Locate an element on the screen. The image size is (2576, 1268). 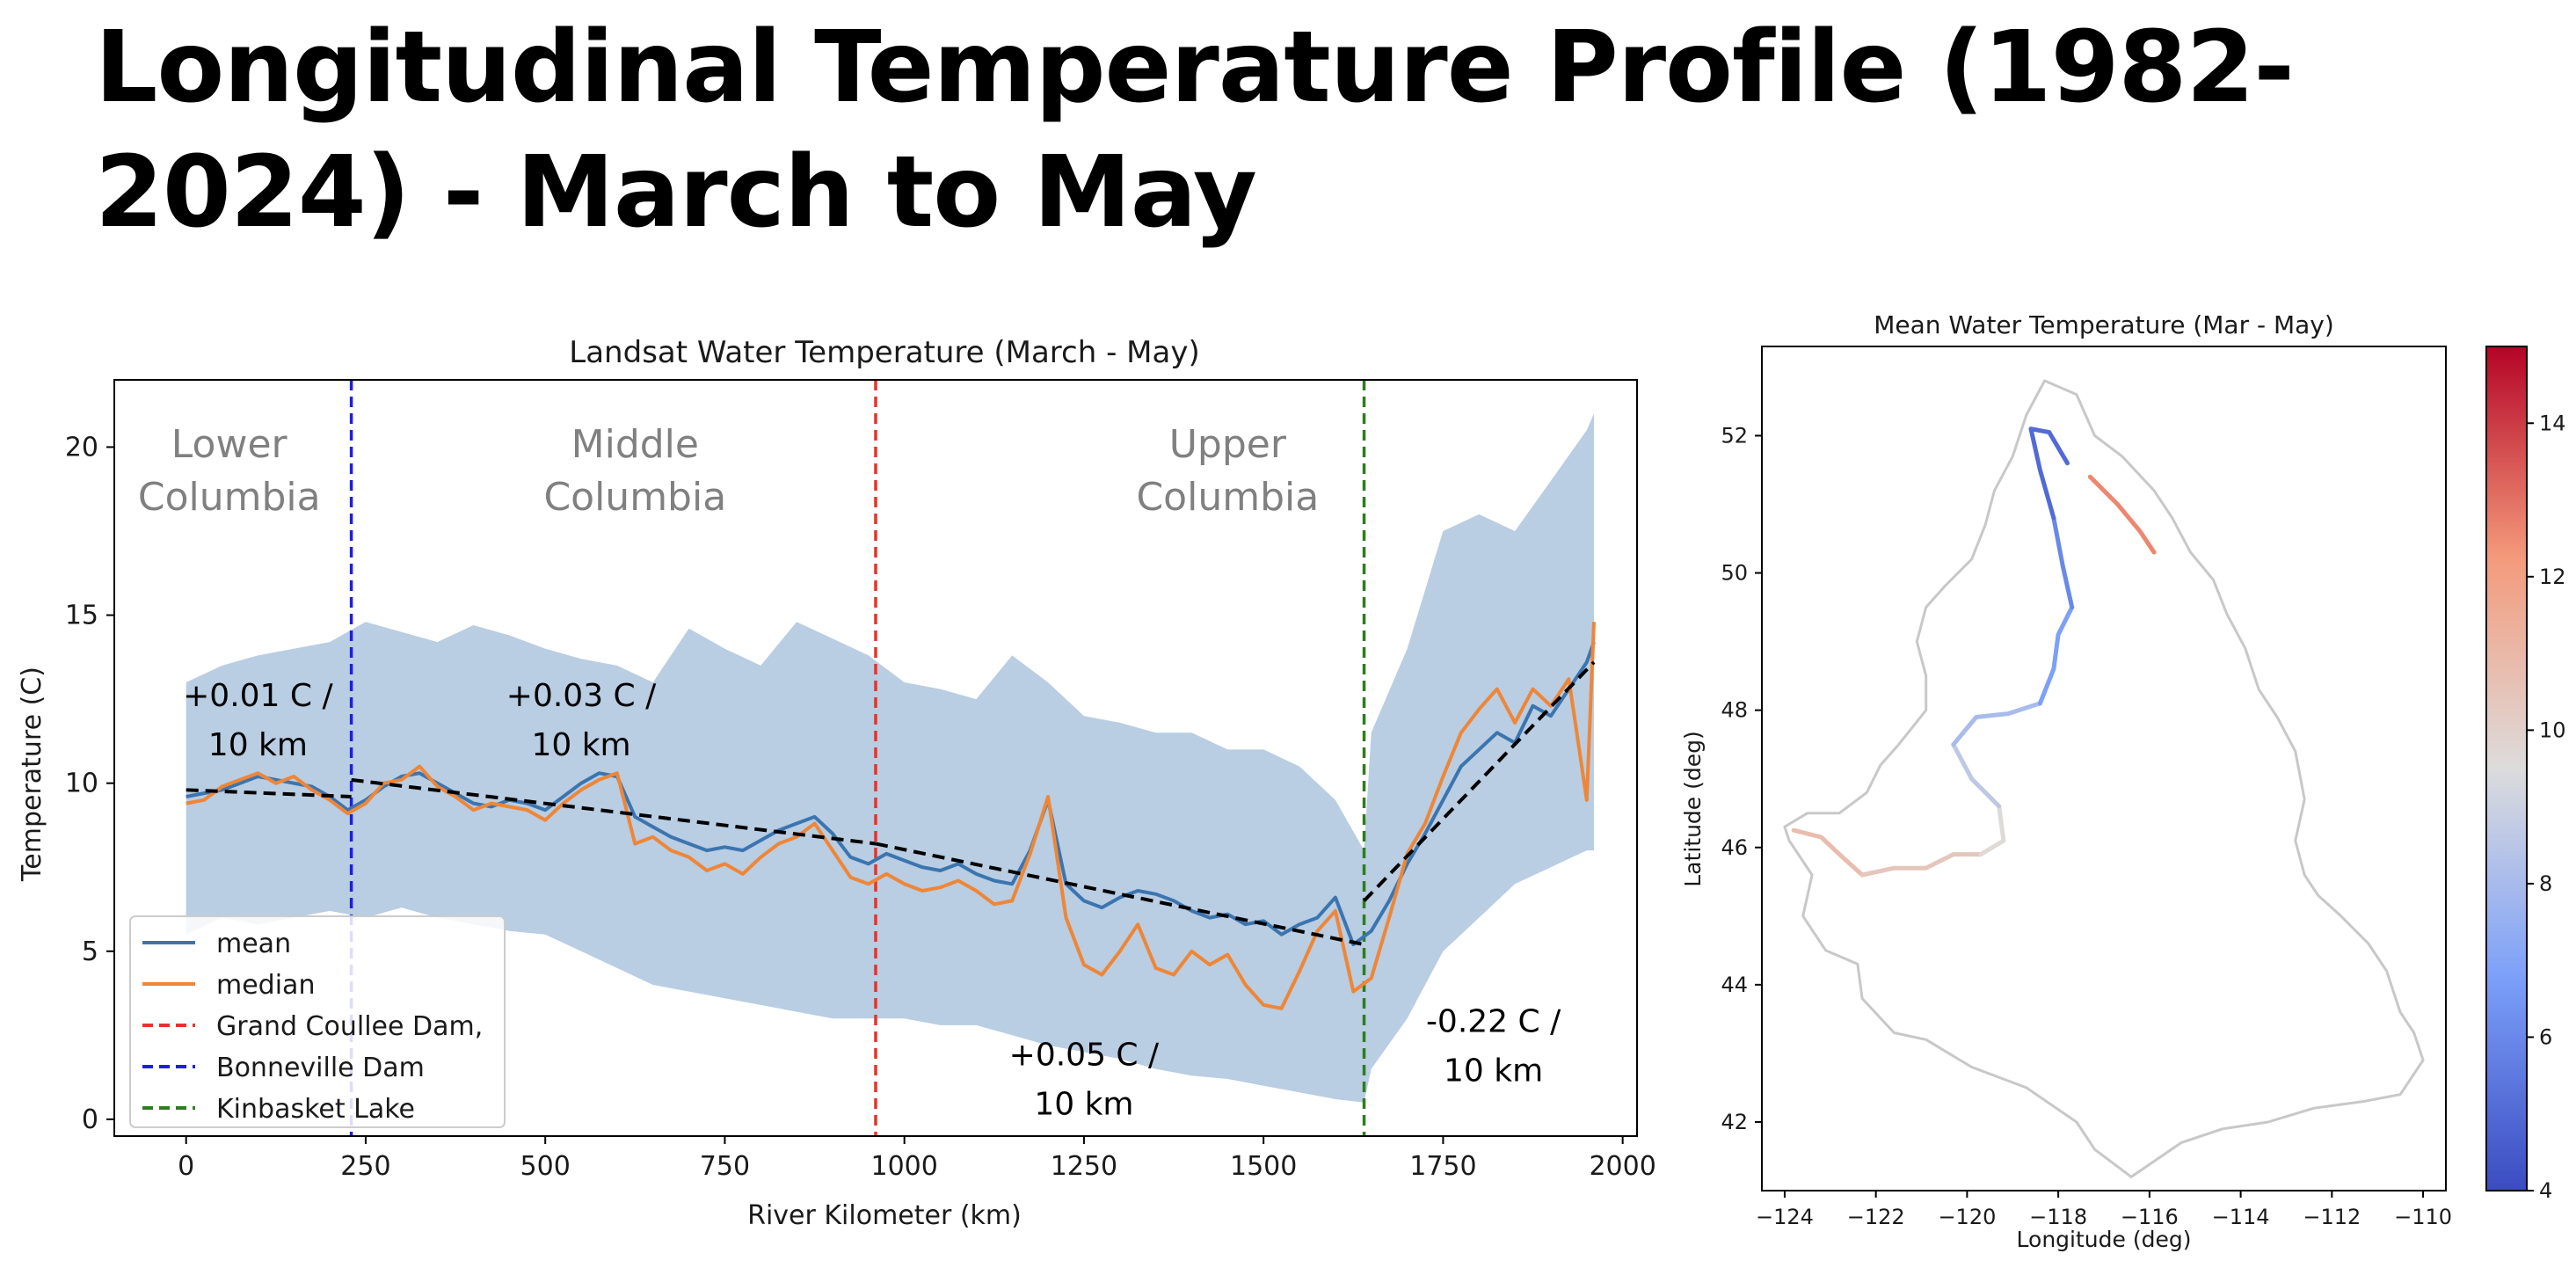
profile-chart-title: Landsat Water Temperature (March - May) is located at coordinates (884, 353).